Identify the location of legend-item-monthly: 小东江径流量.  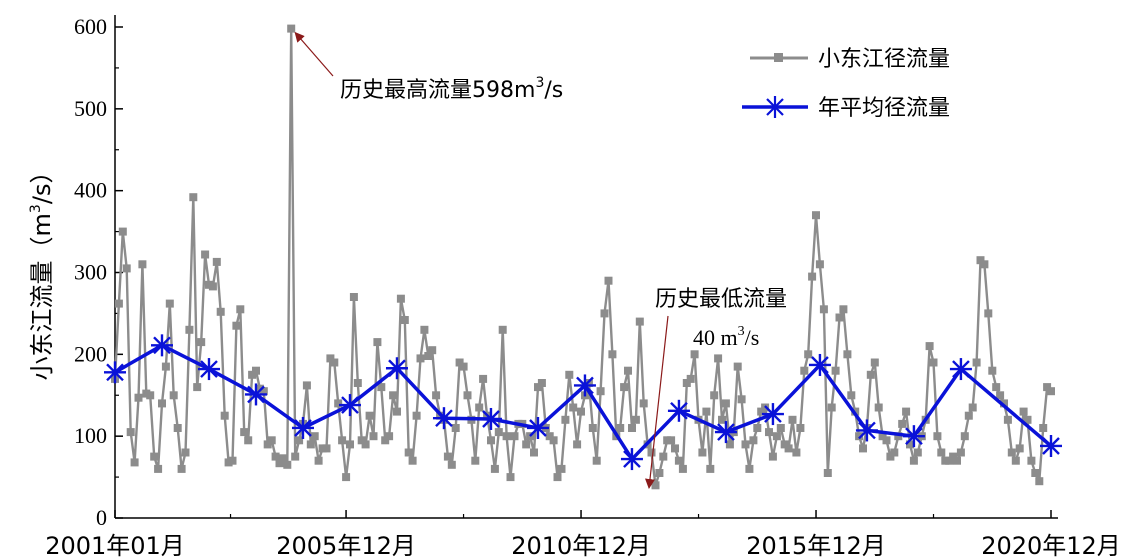
(850, 59).